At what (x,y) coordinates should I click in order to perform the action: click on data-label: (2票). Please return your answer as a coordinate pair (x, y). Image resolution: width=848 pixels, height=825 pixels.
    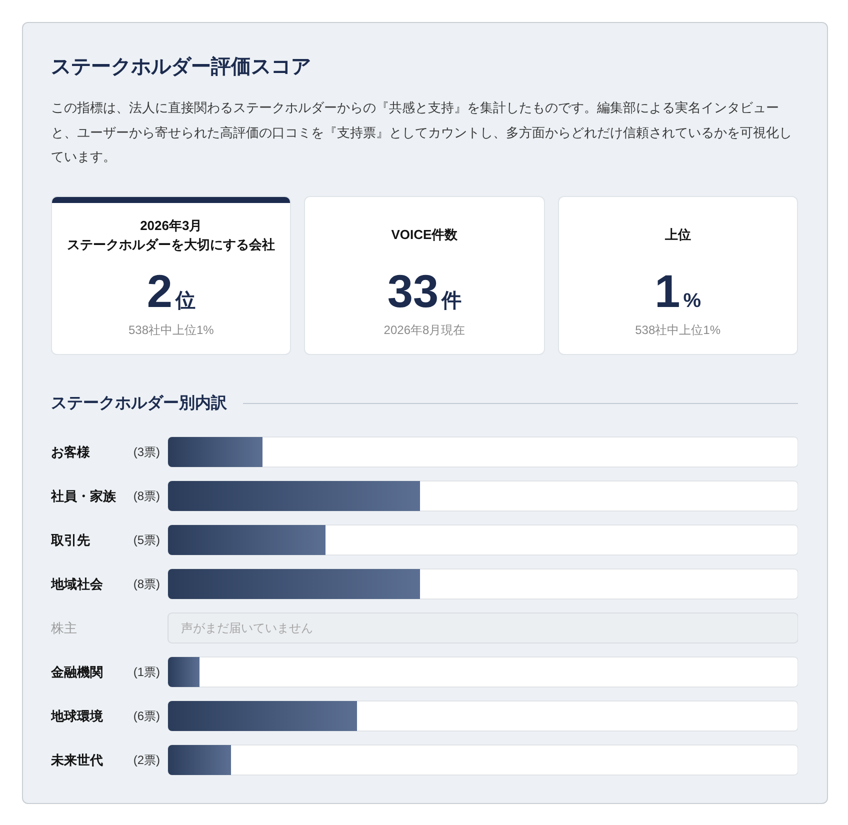
    Looking at the image, I should click on (146, 759).